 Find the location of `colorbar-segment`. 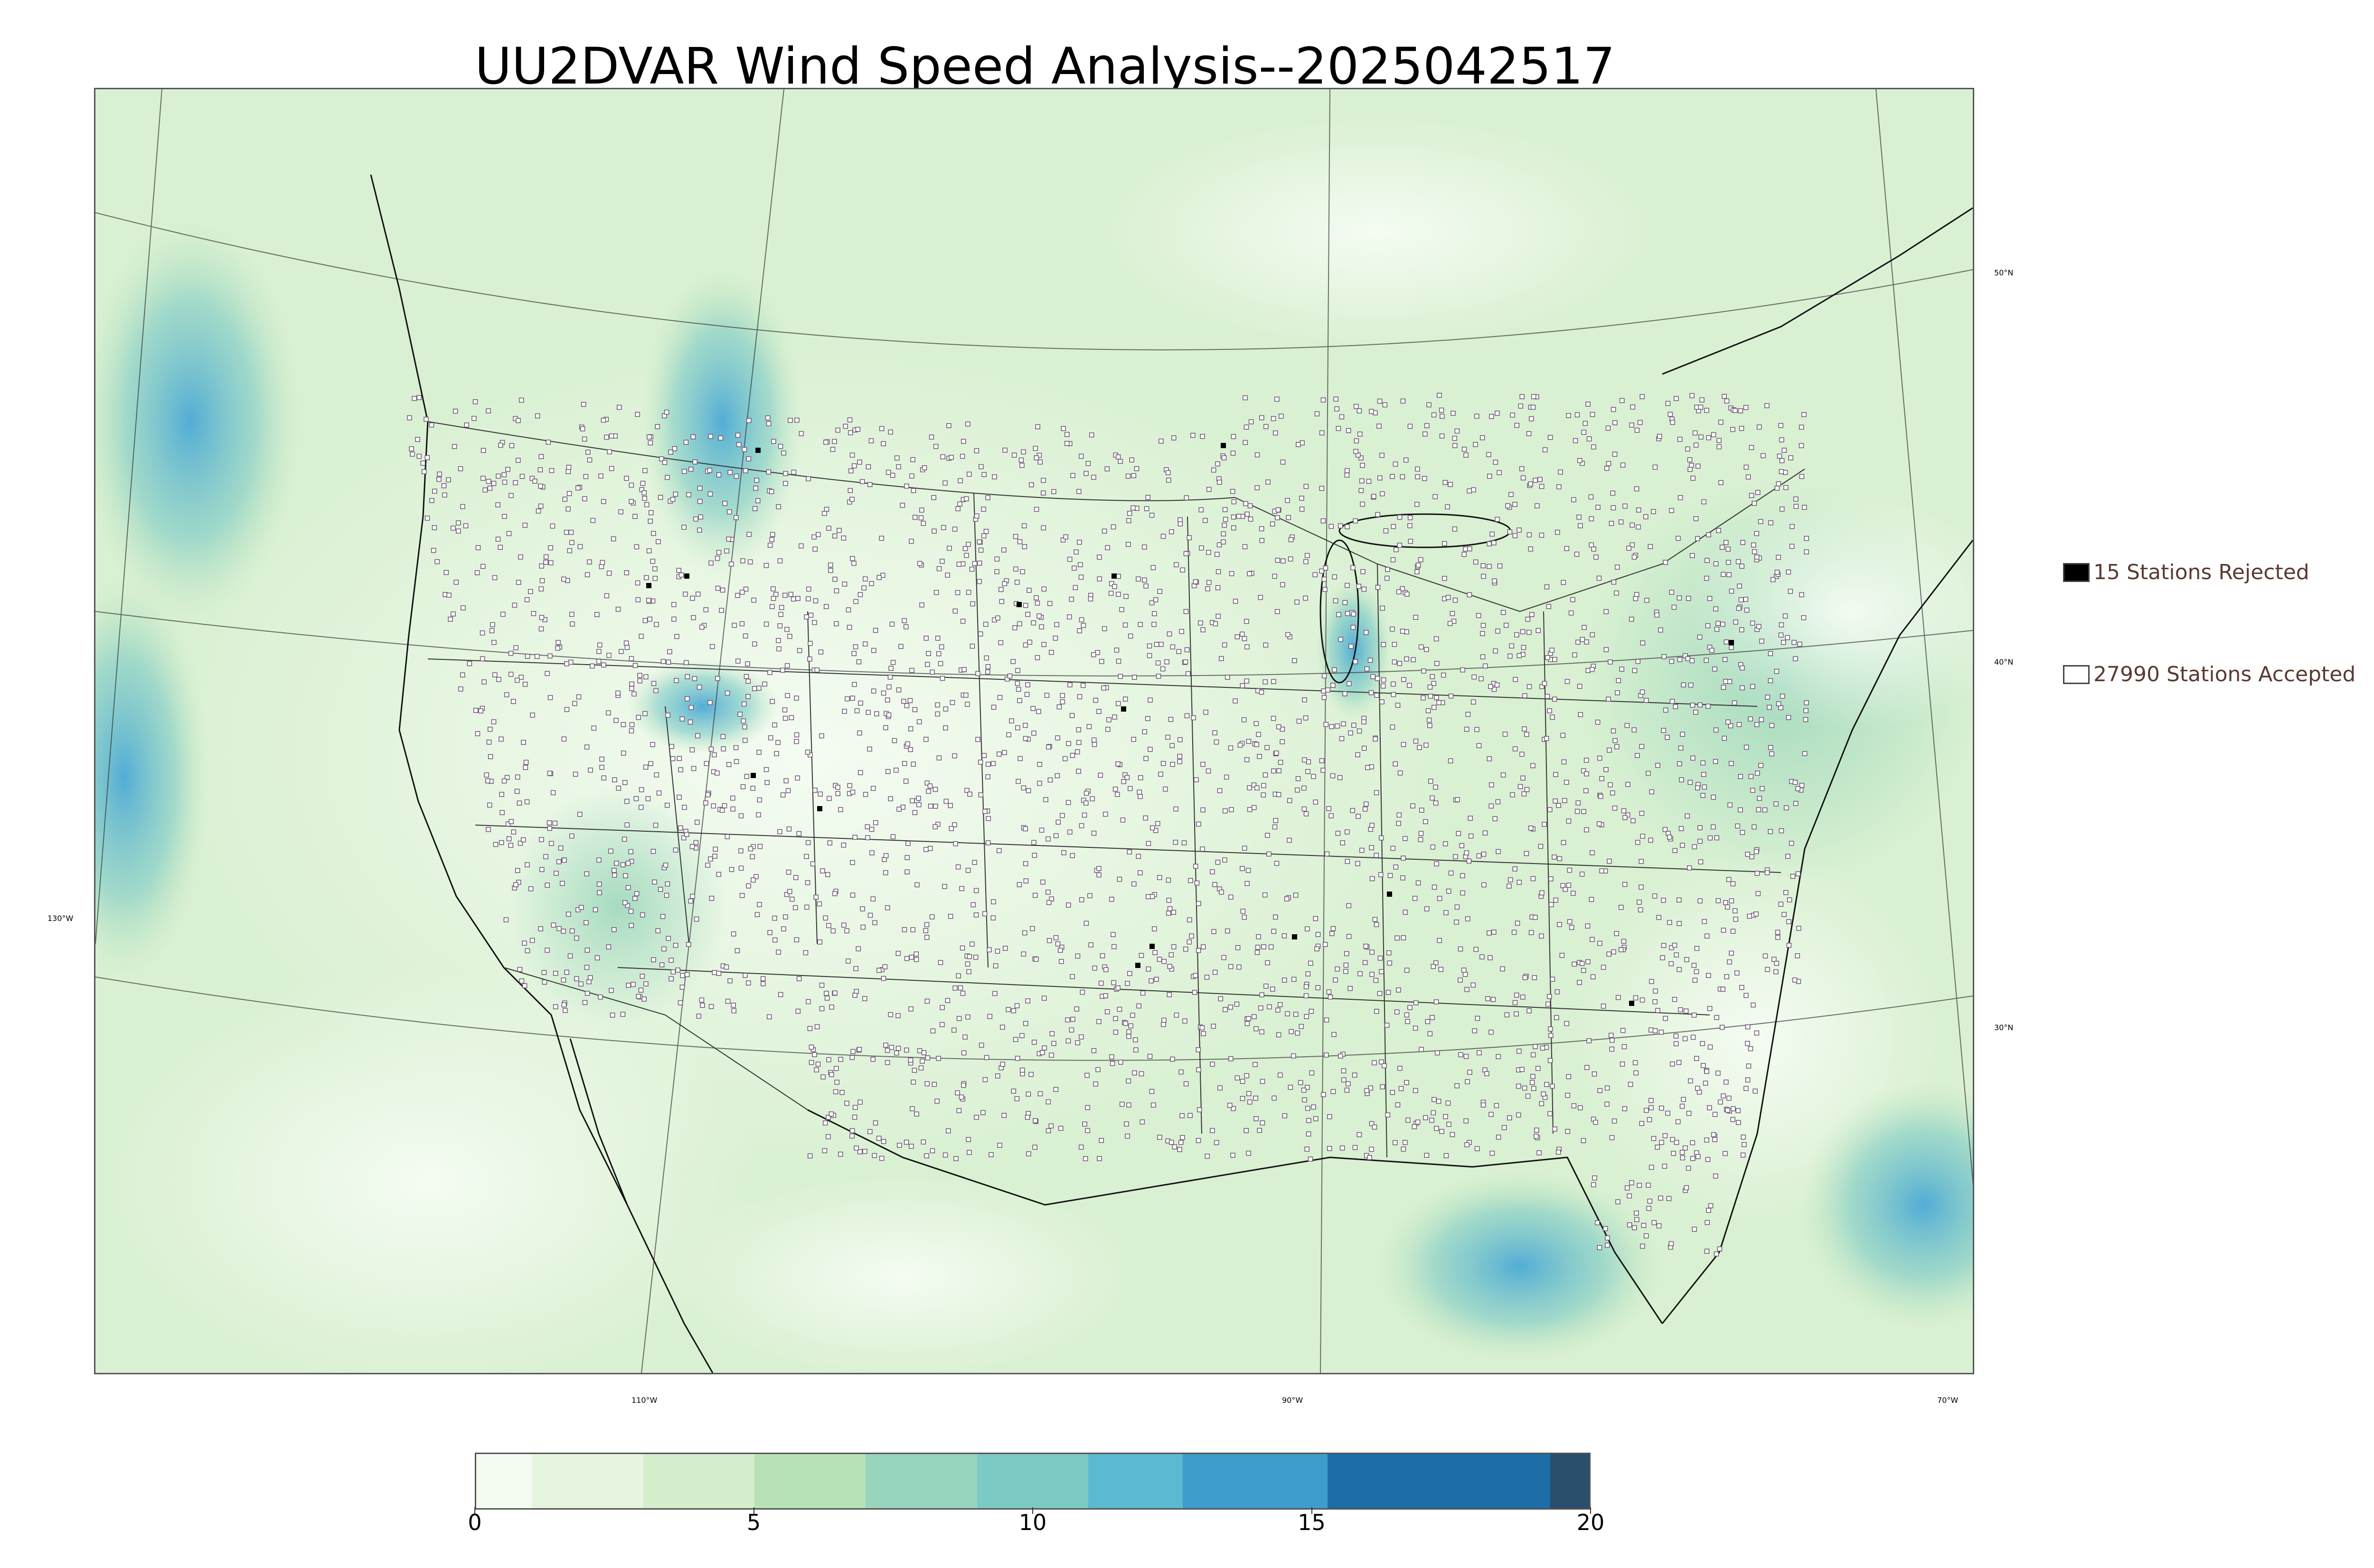

colorbar-segment is located at coordinates (1033, 1481).